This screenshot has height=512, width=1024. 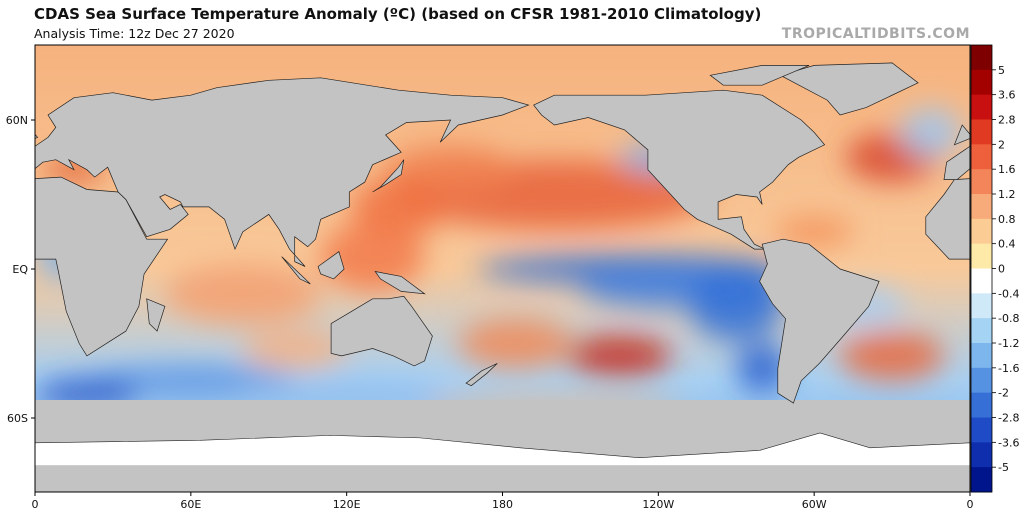 What do you see at coordinates (658, 504) in the screenshot?
I see `lon-label: 120W` at bounding box center [658, 504].